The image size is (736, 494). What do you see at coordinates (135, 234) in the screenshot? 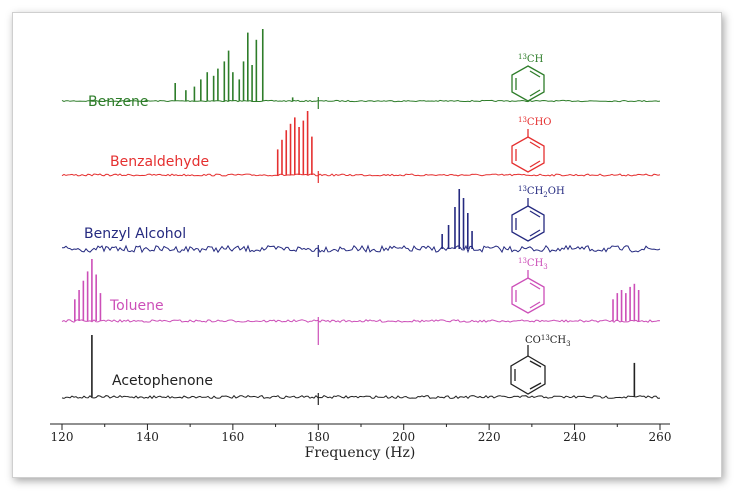
I see `series-label-benzyl-alcohol: Benzyl Alcohol` at bounding box center [135, 234].